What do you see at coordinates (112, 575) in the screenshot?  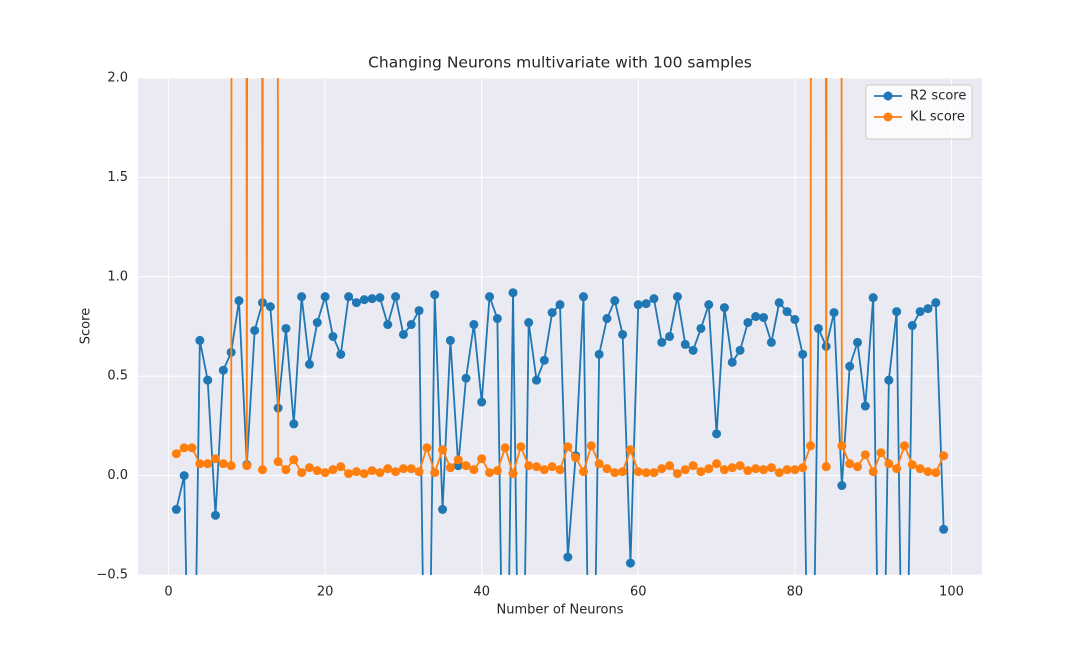 I see `y-tick-label: −0.5` at bounding box center [112, 575].